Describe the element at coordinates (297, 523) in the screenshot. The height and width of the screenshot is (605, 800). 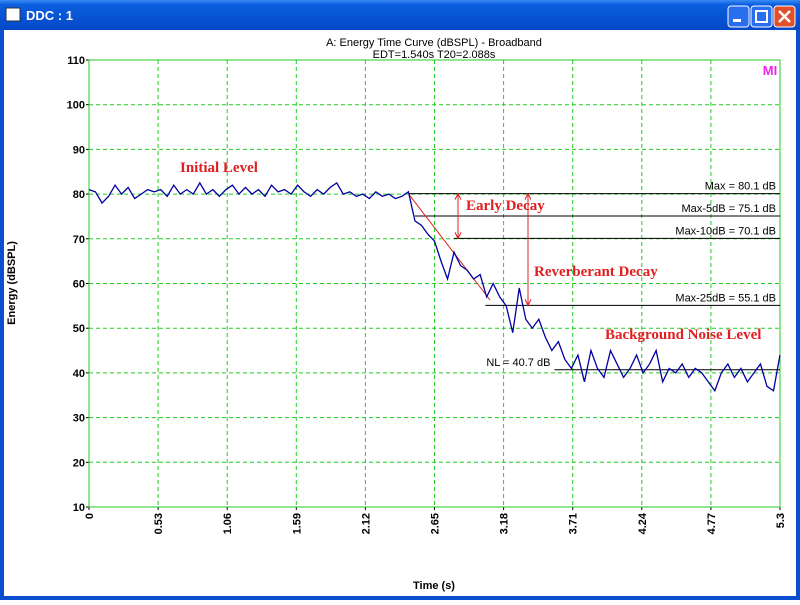
I see `x-tick-label: 1.59` at that location.